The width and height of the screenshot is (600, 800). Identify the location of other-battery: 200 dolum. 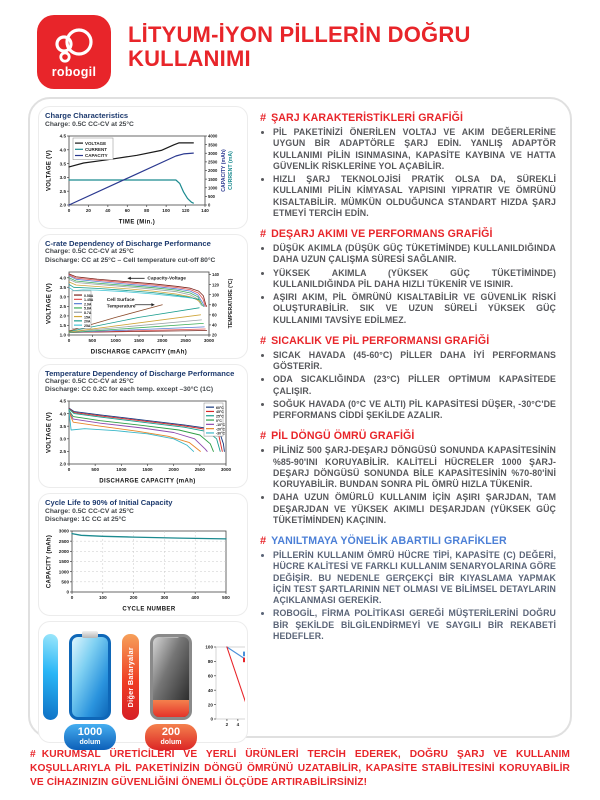
(171, 692).